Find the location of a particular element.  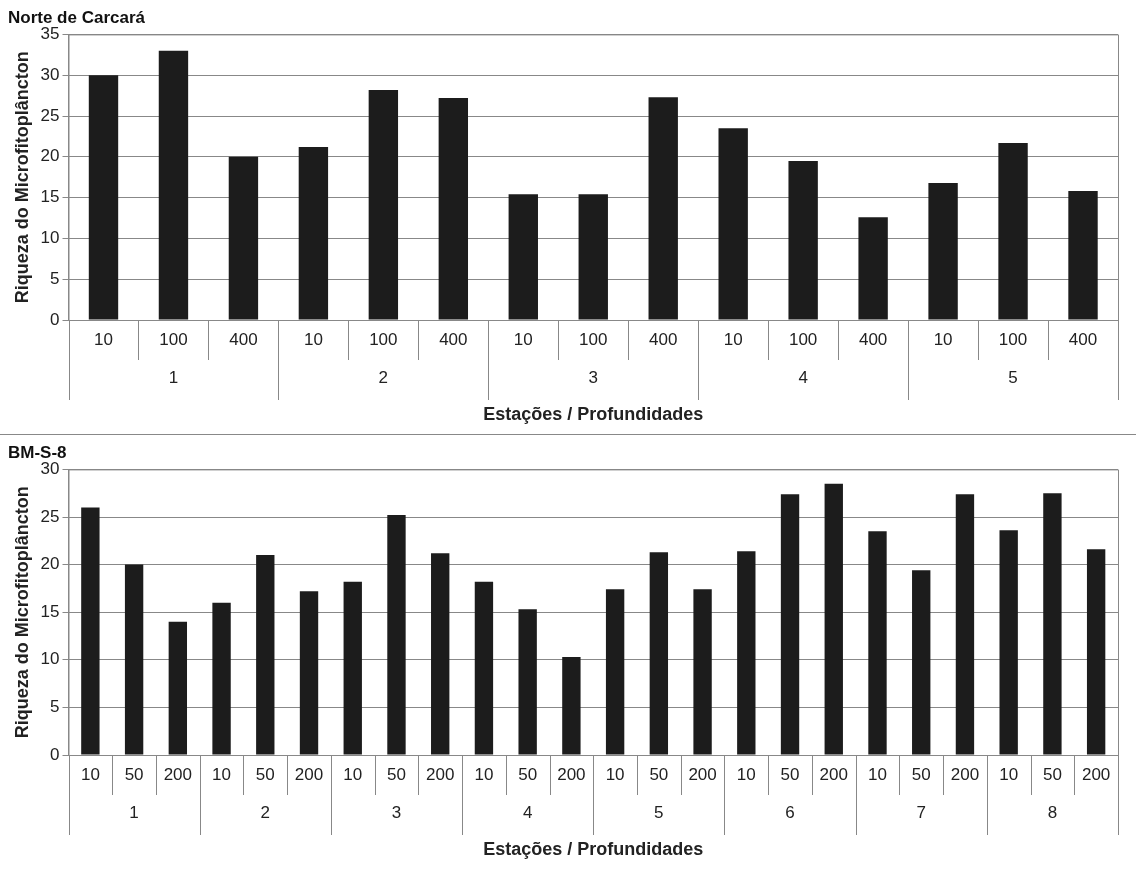

chart-title: Norte de Carcará is located at coordinates (77, 17).